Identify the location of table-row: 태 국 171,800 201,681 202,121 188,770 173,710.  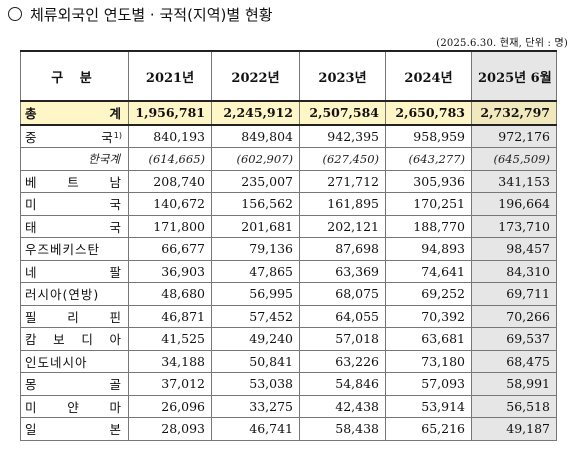
(288, 226).